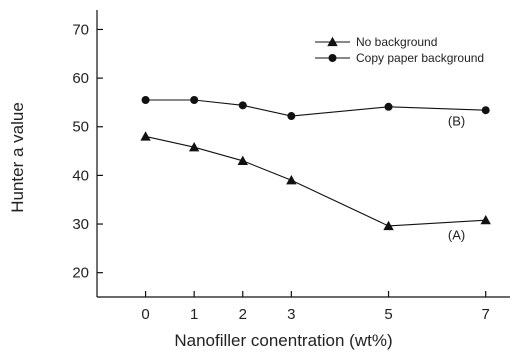  I want to click on x-tick-label: 7, so click(486, 314).